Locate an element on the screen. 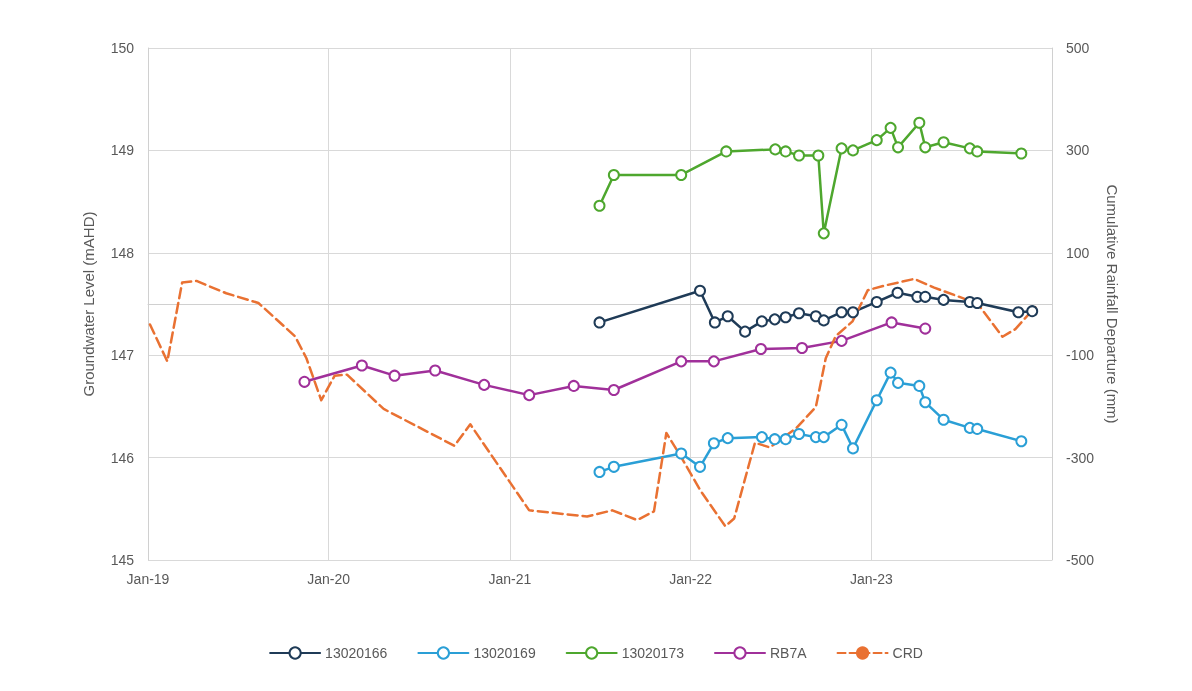  legend-label: 13020173 is located at coordinates (653, 653).